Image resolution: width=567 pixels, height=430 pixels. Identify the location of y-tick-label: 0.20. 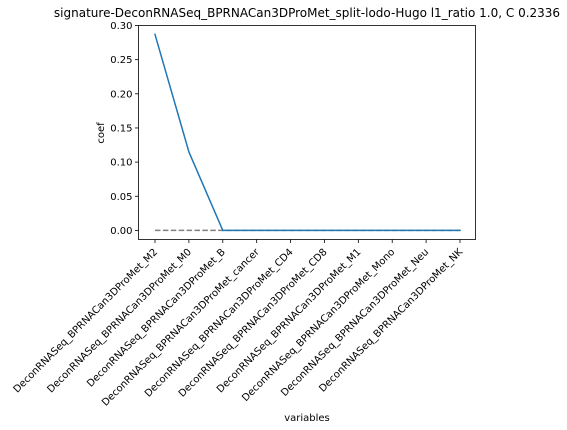
(121, 94).